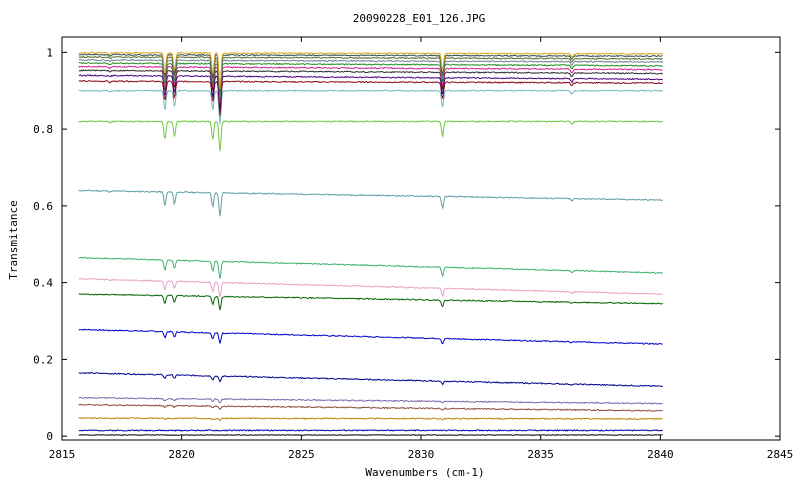  What do you see at coordinates (13, 239) in the screenshot?
I see `y-axis-label: Transmitance` at bounding box center [13, 239].